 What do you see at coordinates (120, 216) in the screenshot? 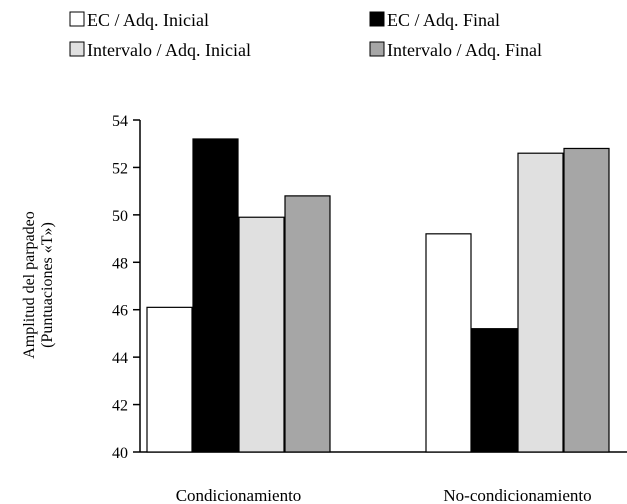
I see `y-tick-label: 50` at bounding box center [120, 216].